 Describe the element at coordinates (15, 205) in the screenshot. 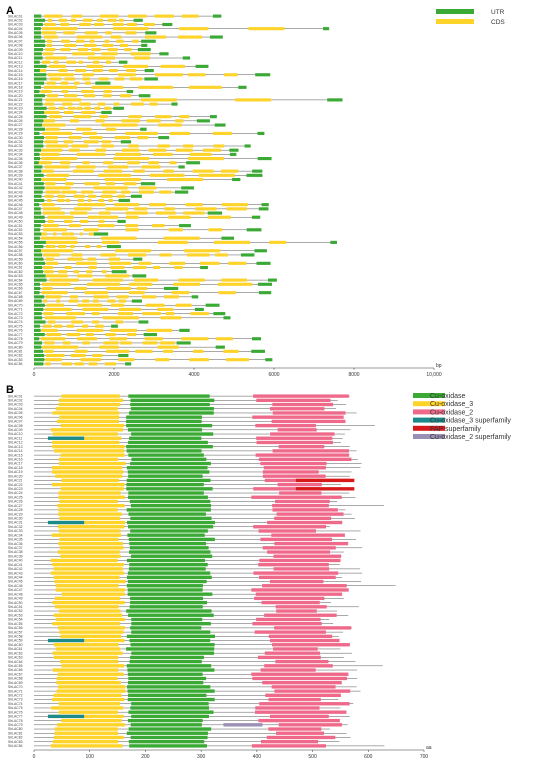

I see `row-label: SlrLAC46` at that location.